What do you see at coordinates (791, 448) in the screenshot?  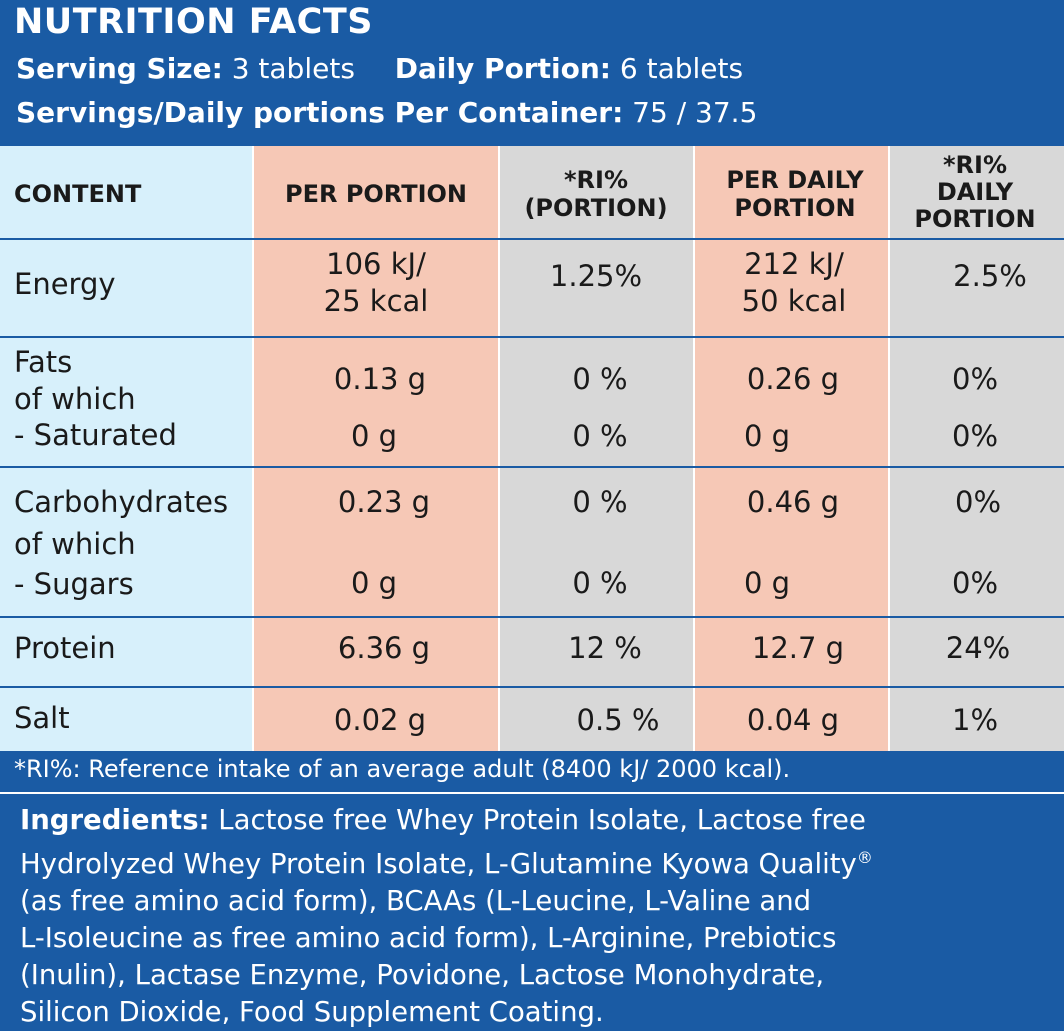 I see `per-daily-portion-column` at bounding box center [791, 448].